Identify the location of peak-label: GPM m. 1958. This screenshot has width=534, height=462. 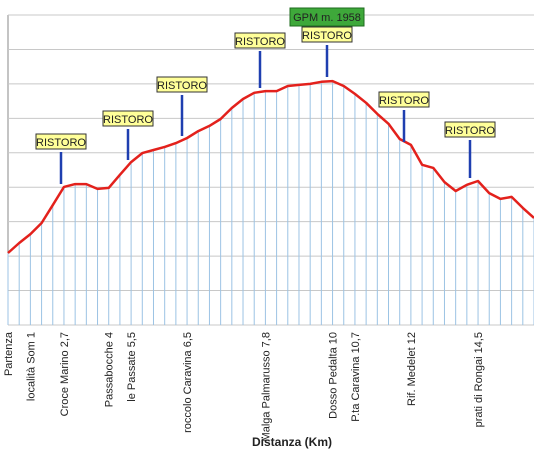
(327, 18).